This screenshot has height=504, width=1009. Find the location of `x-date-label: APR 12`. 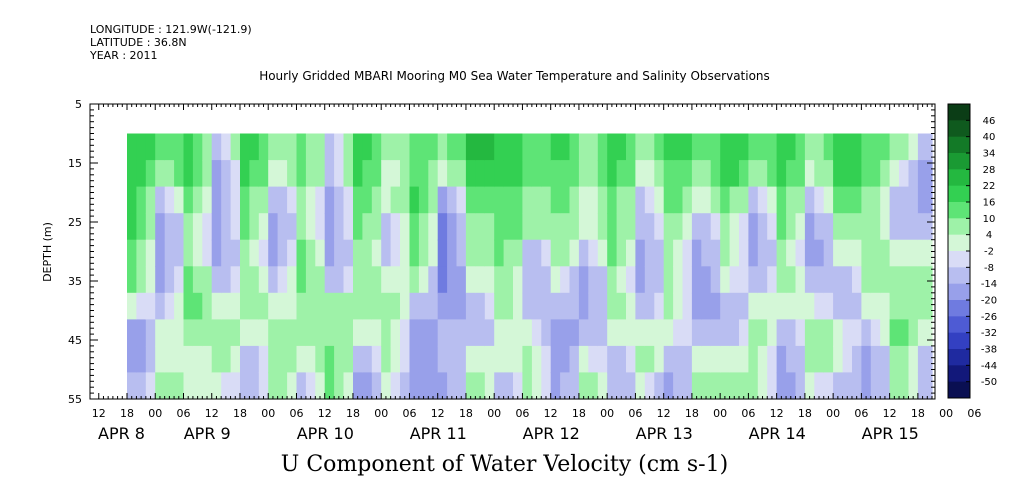

x-date-label: APR 12 is located at coordinates (551, 433).